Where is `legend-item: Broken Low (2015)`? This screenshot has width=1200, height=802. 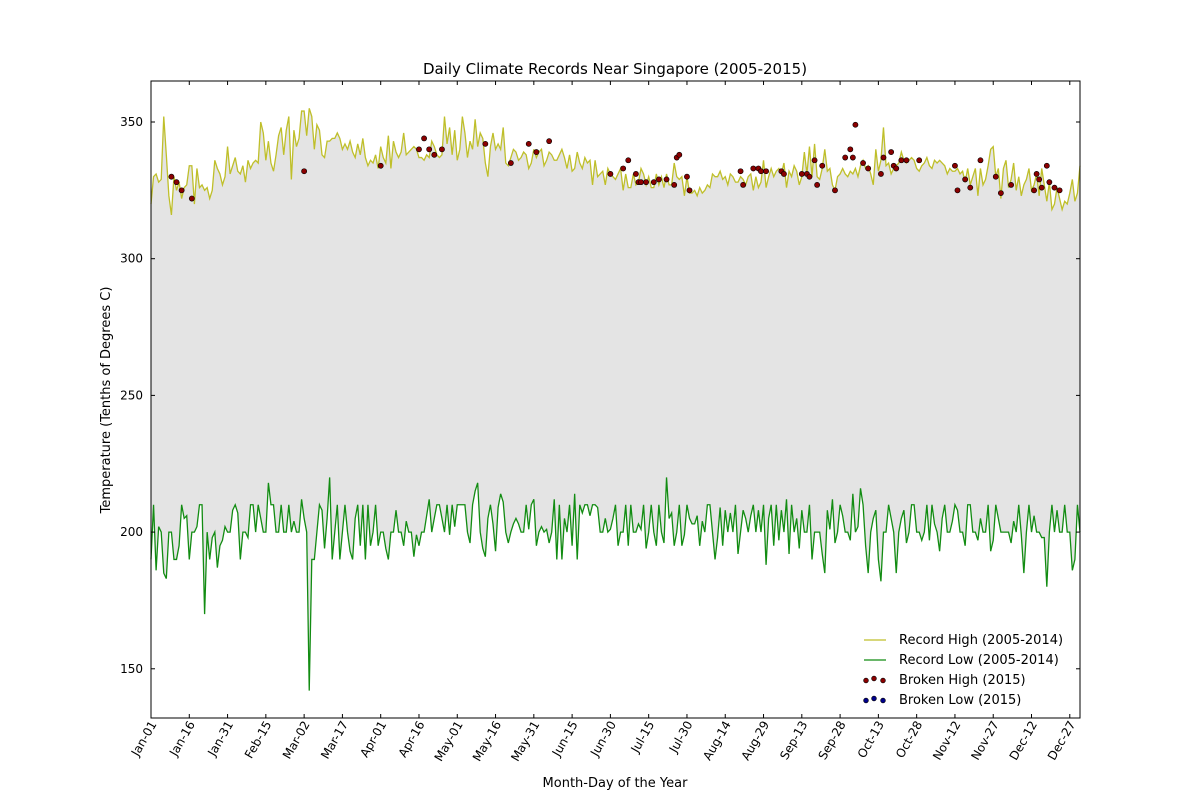 legend-item: Broken Low (2015) is located at coordinates (942, 700).